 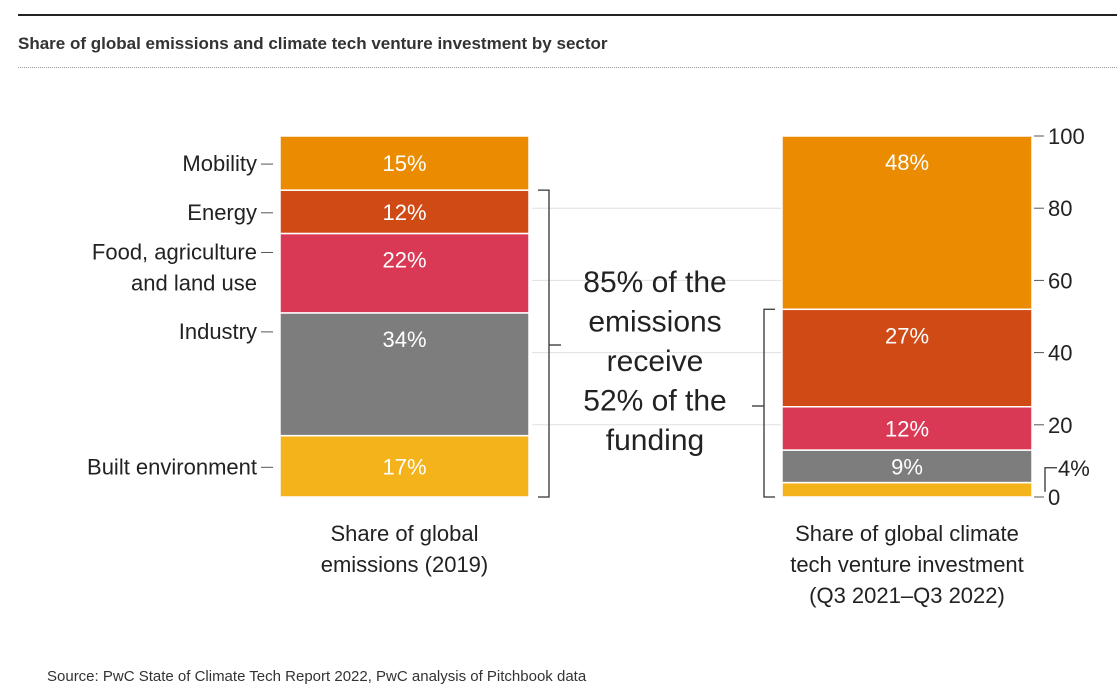 I want to click on value-label-energy-1: 12%, so click(x=404, y=212).